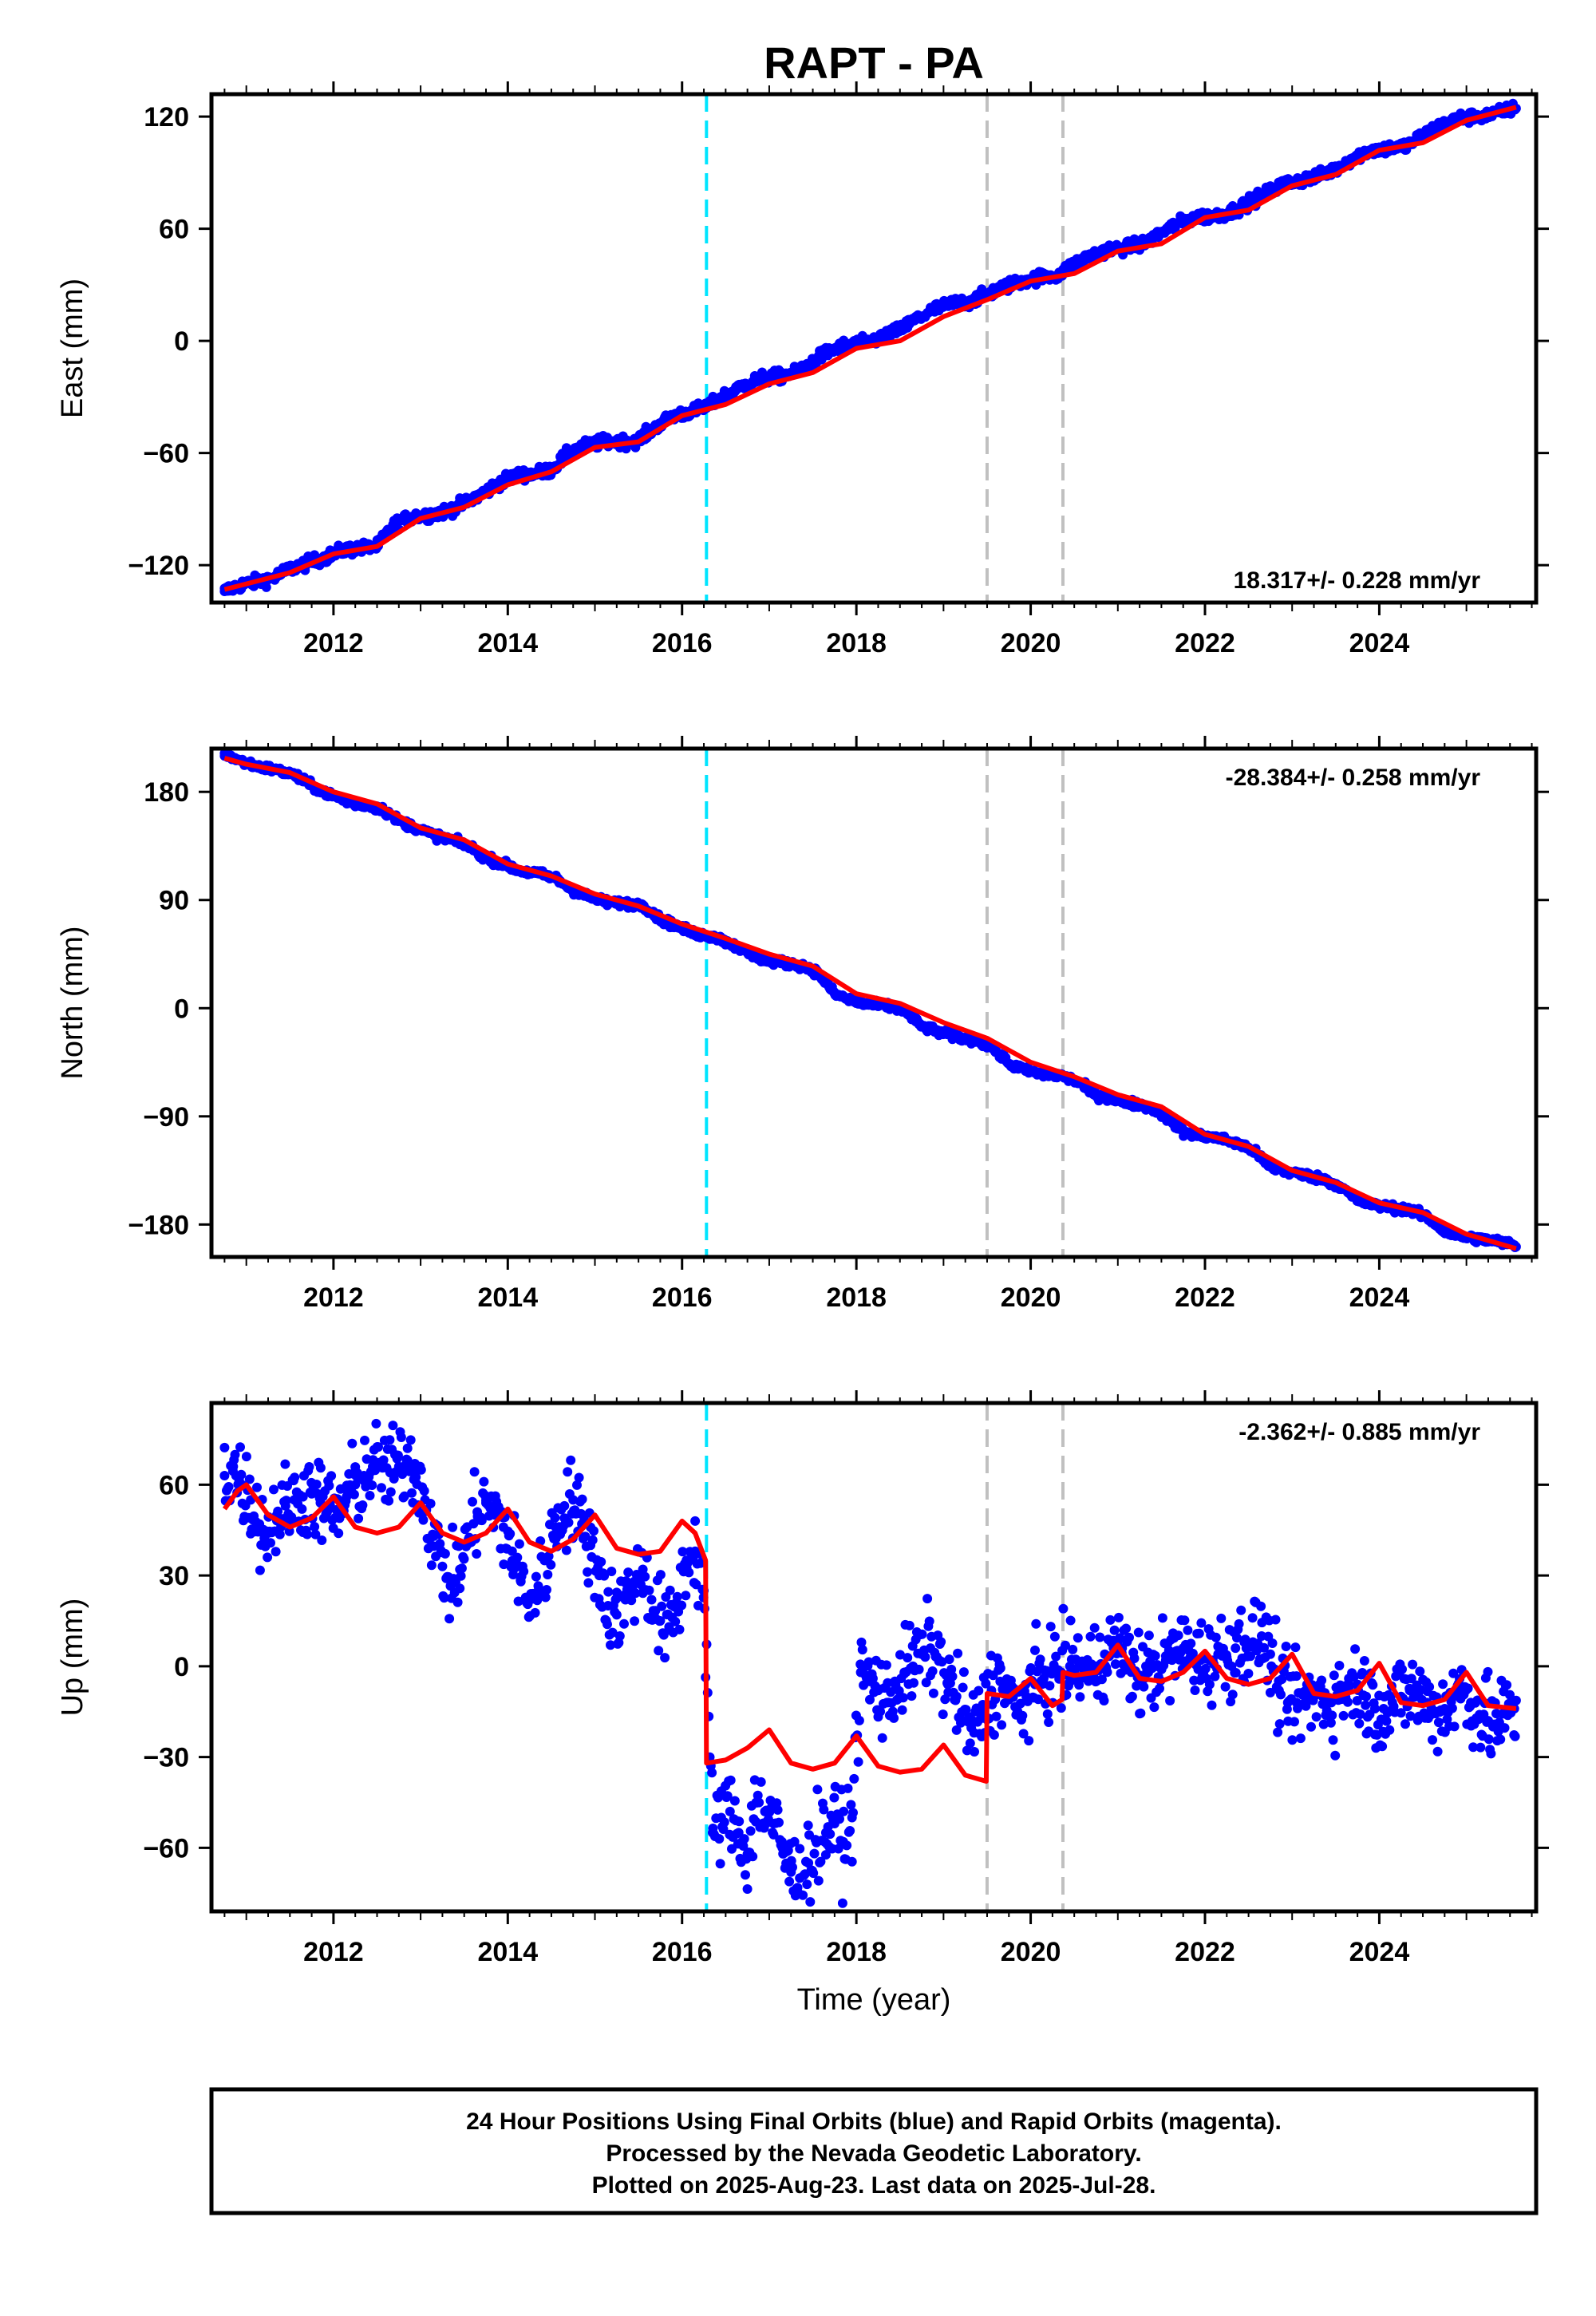 The image size is (1596, 2316). Describe the element at coordinates (158, 1225) in the screenshot. I see `y-tick-label: −180` at that location.